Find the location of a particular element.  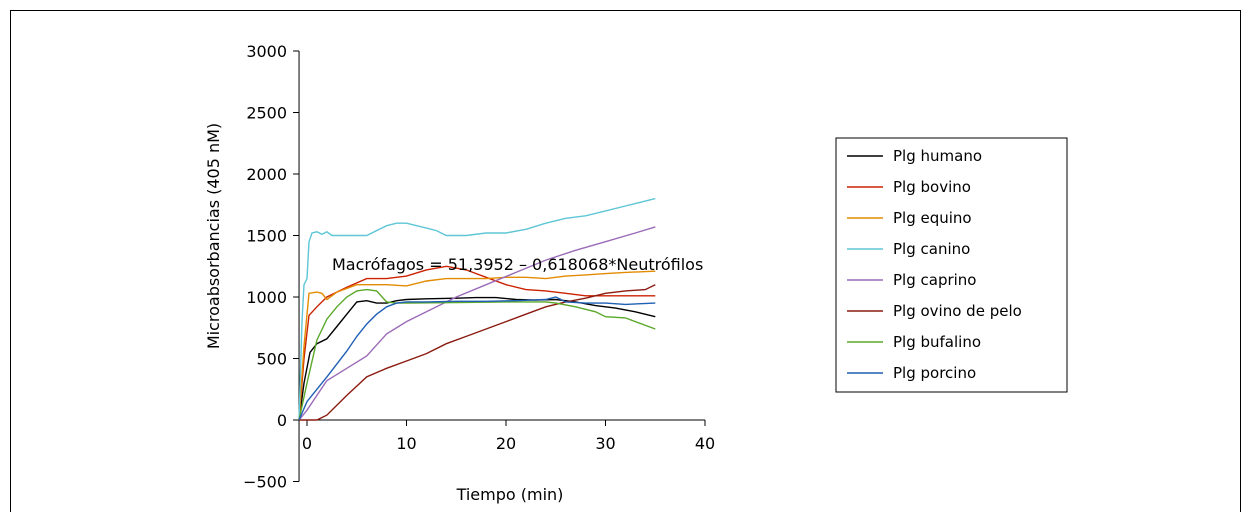

y-tick-label: −500 is located at coordinates (265, 482).